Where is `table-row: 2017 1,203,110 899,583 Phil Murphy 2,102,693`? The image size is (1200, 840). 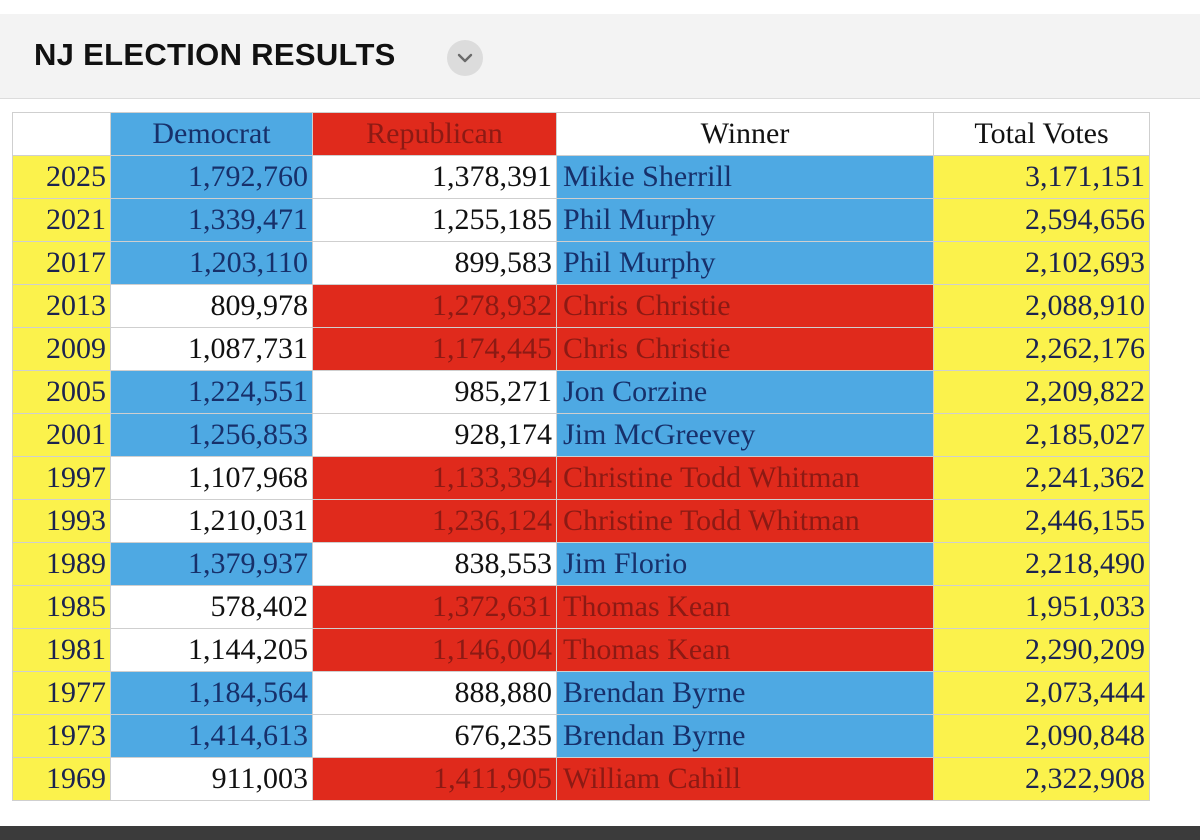
table-row: 2017 1,203,110 899,583 Phil Murphy 2,102,693 is located at coordinates (581, 263).